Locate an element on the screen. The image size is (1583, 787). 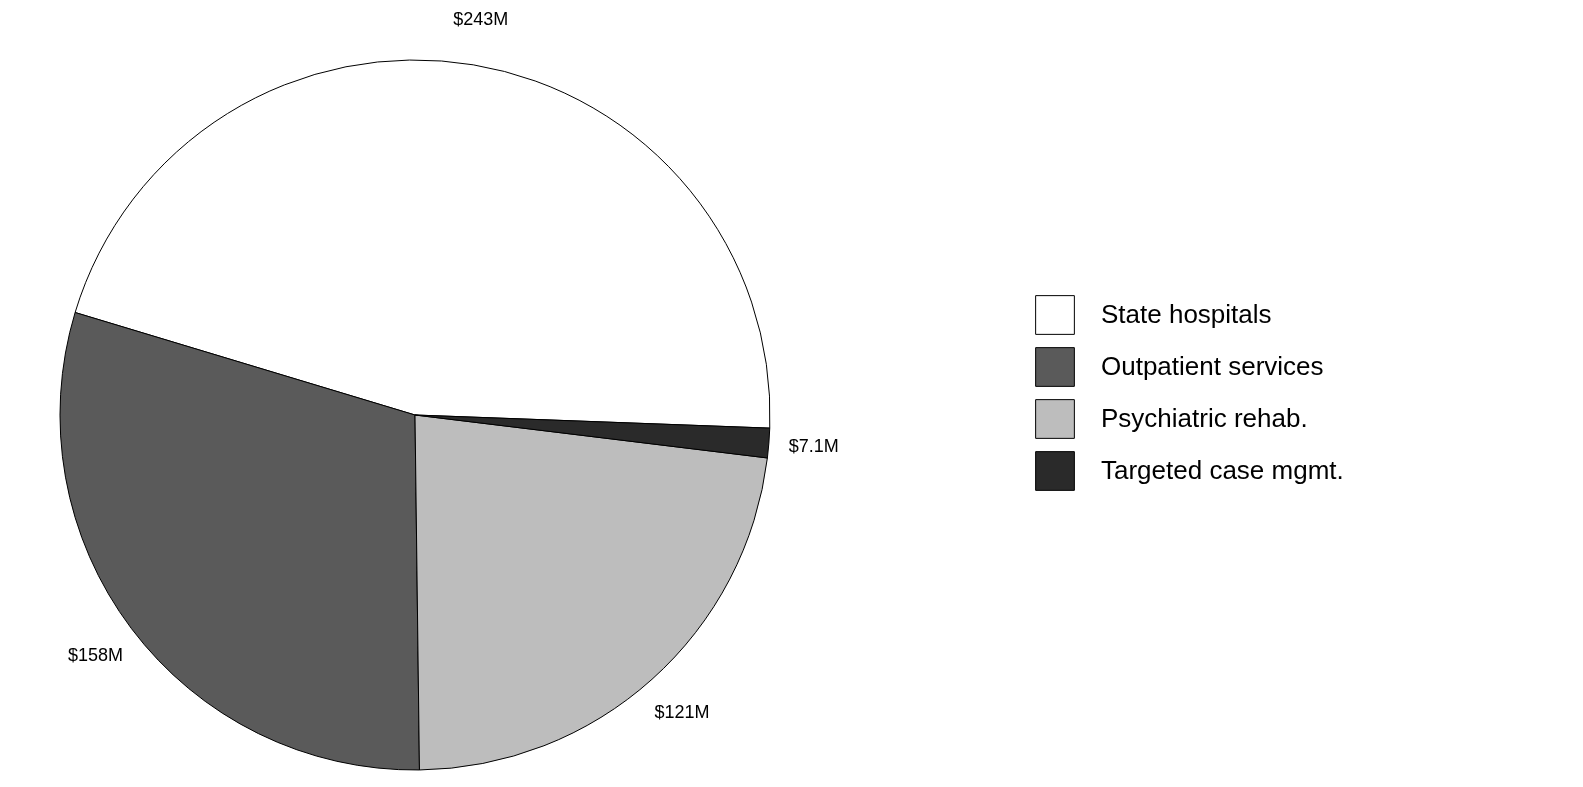
legend-label: Outpatient services is located at coordinates (1212, 366).